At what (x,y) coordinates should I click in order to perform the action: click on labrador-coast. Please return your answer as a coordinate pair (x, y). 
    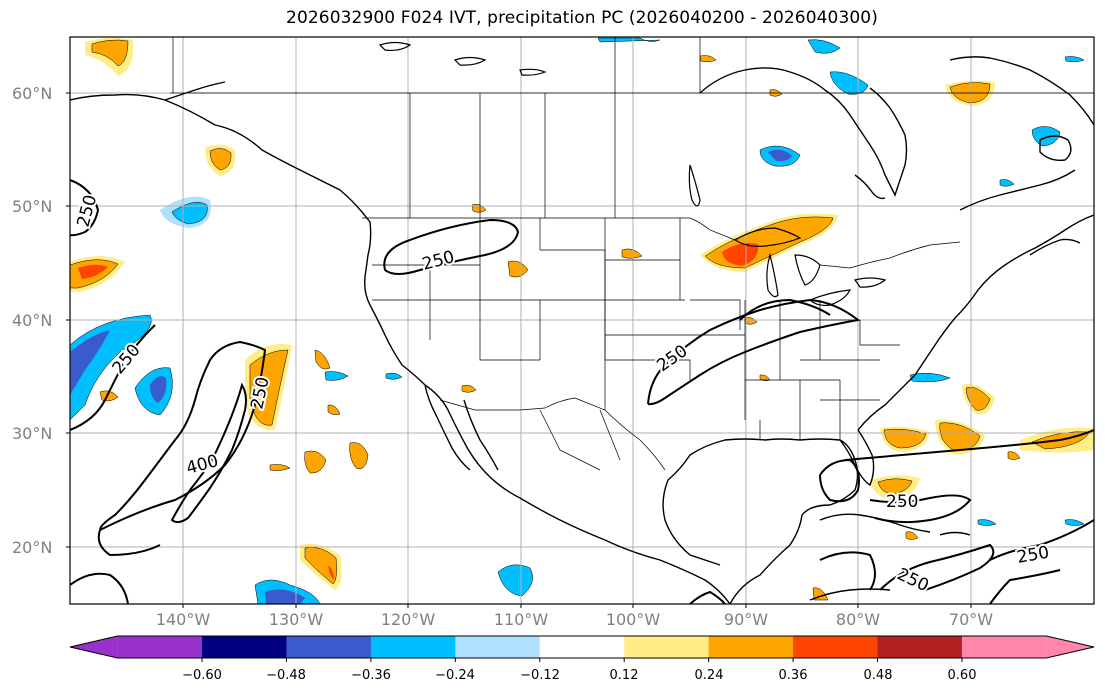
    Looking at the image, I should click on (1021, 91).